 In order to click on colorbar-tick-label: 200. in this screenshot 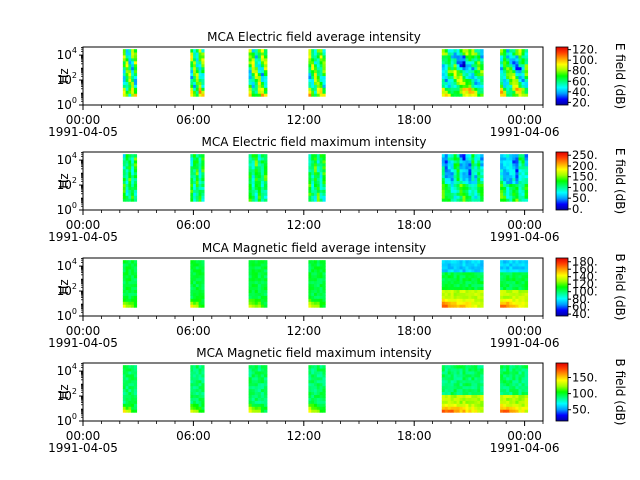, I will do `click(585, 166)`.